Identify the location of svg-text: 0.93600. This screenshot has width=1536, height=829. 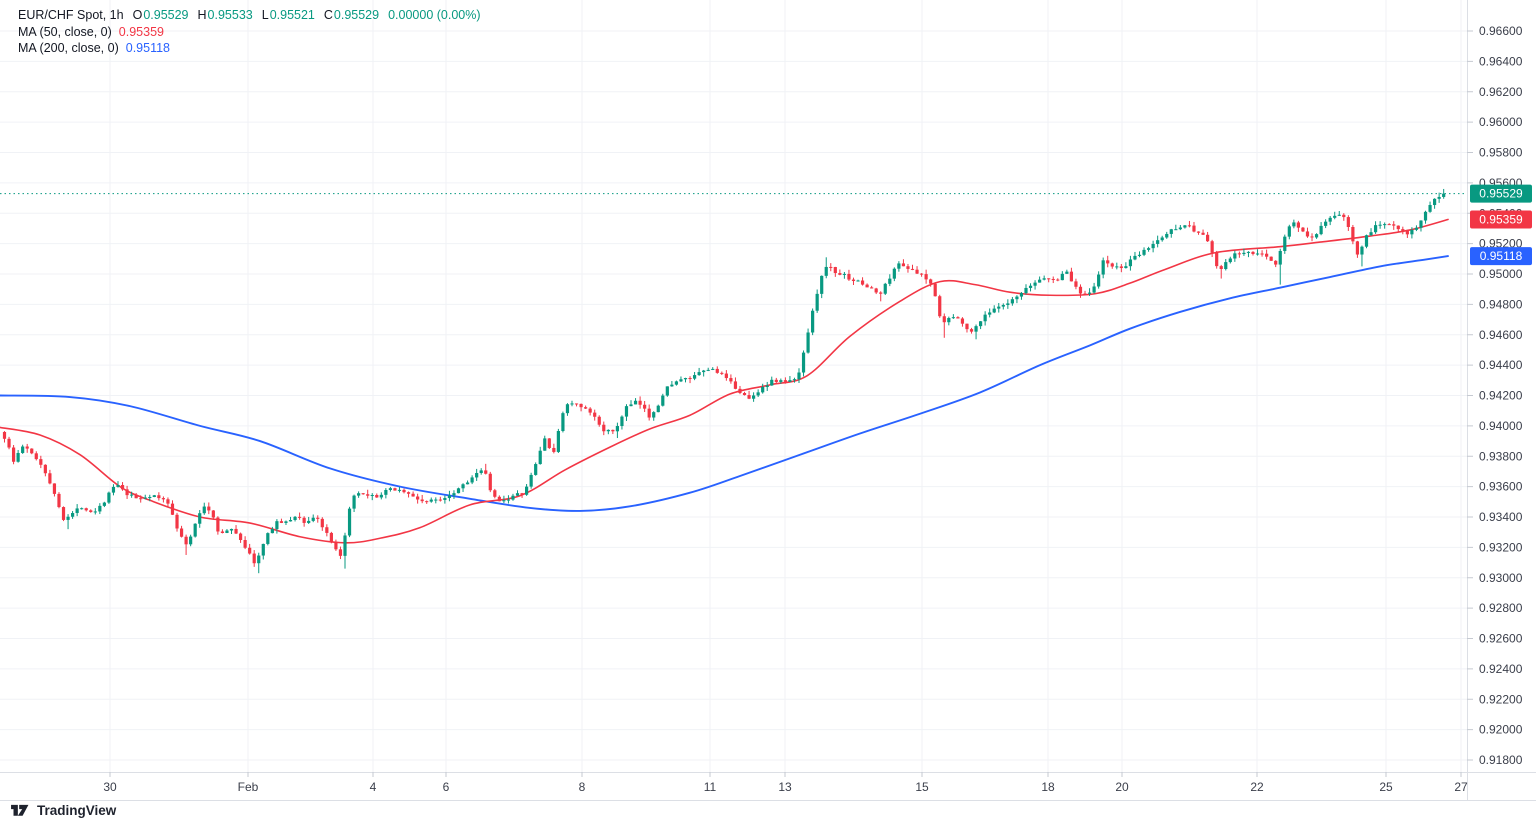
(1501, 487).